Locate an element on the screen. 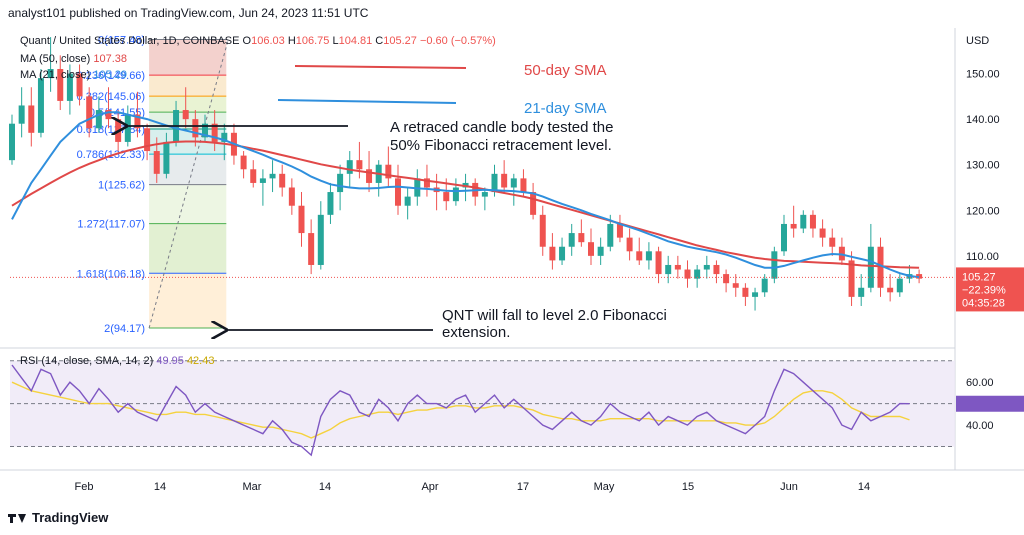 This screenshot has height=535, width=1024. fib-level-label: 1.272(117.07) is located at coordinates (111, 225).